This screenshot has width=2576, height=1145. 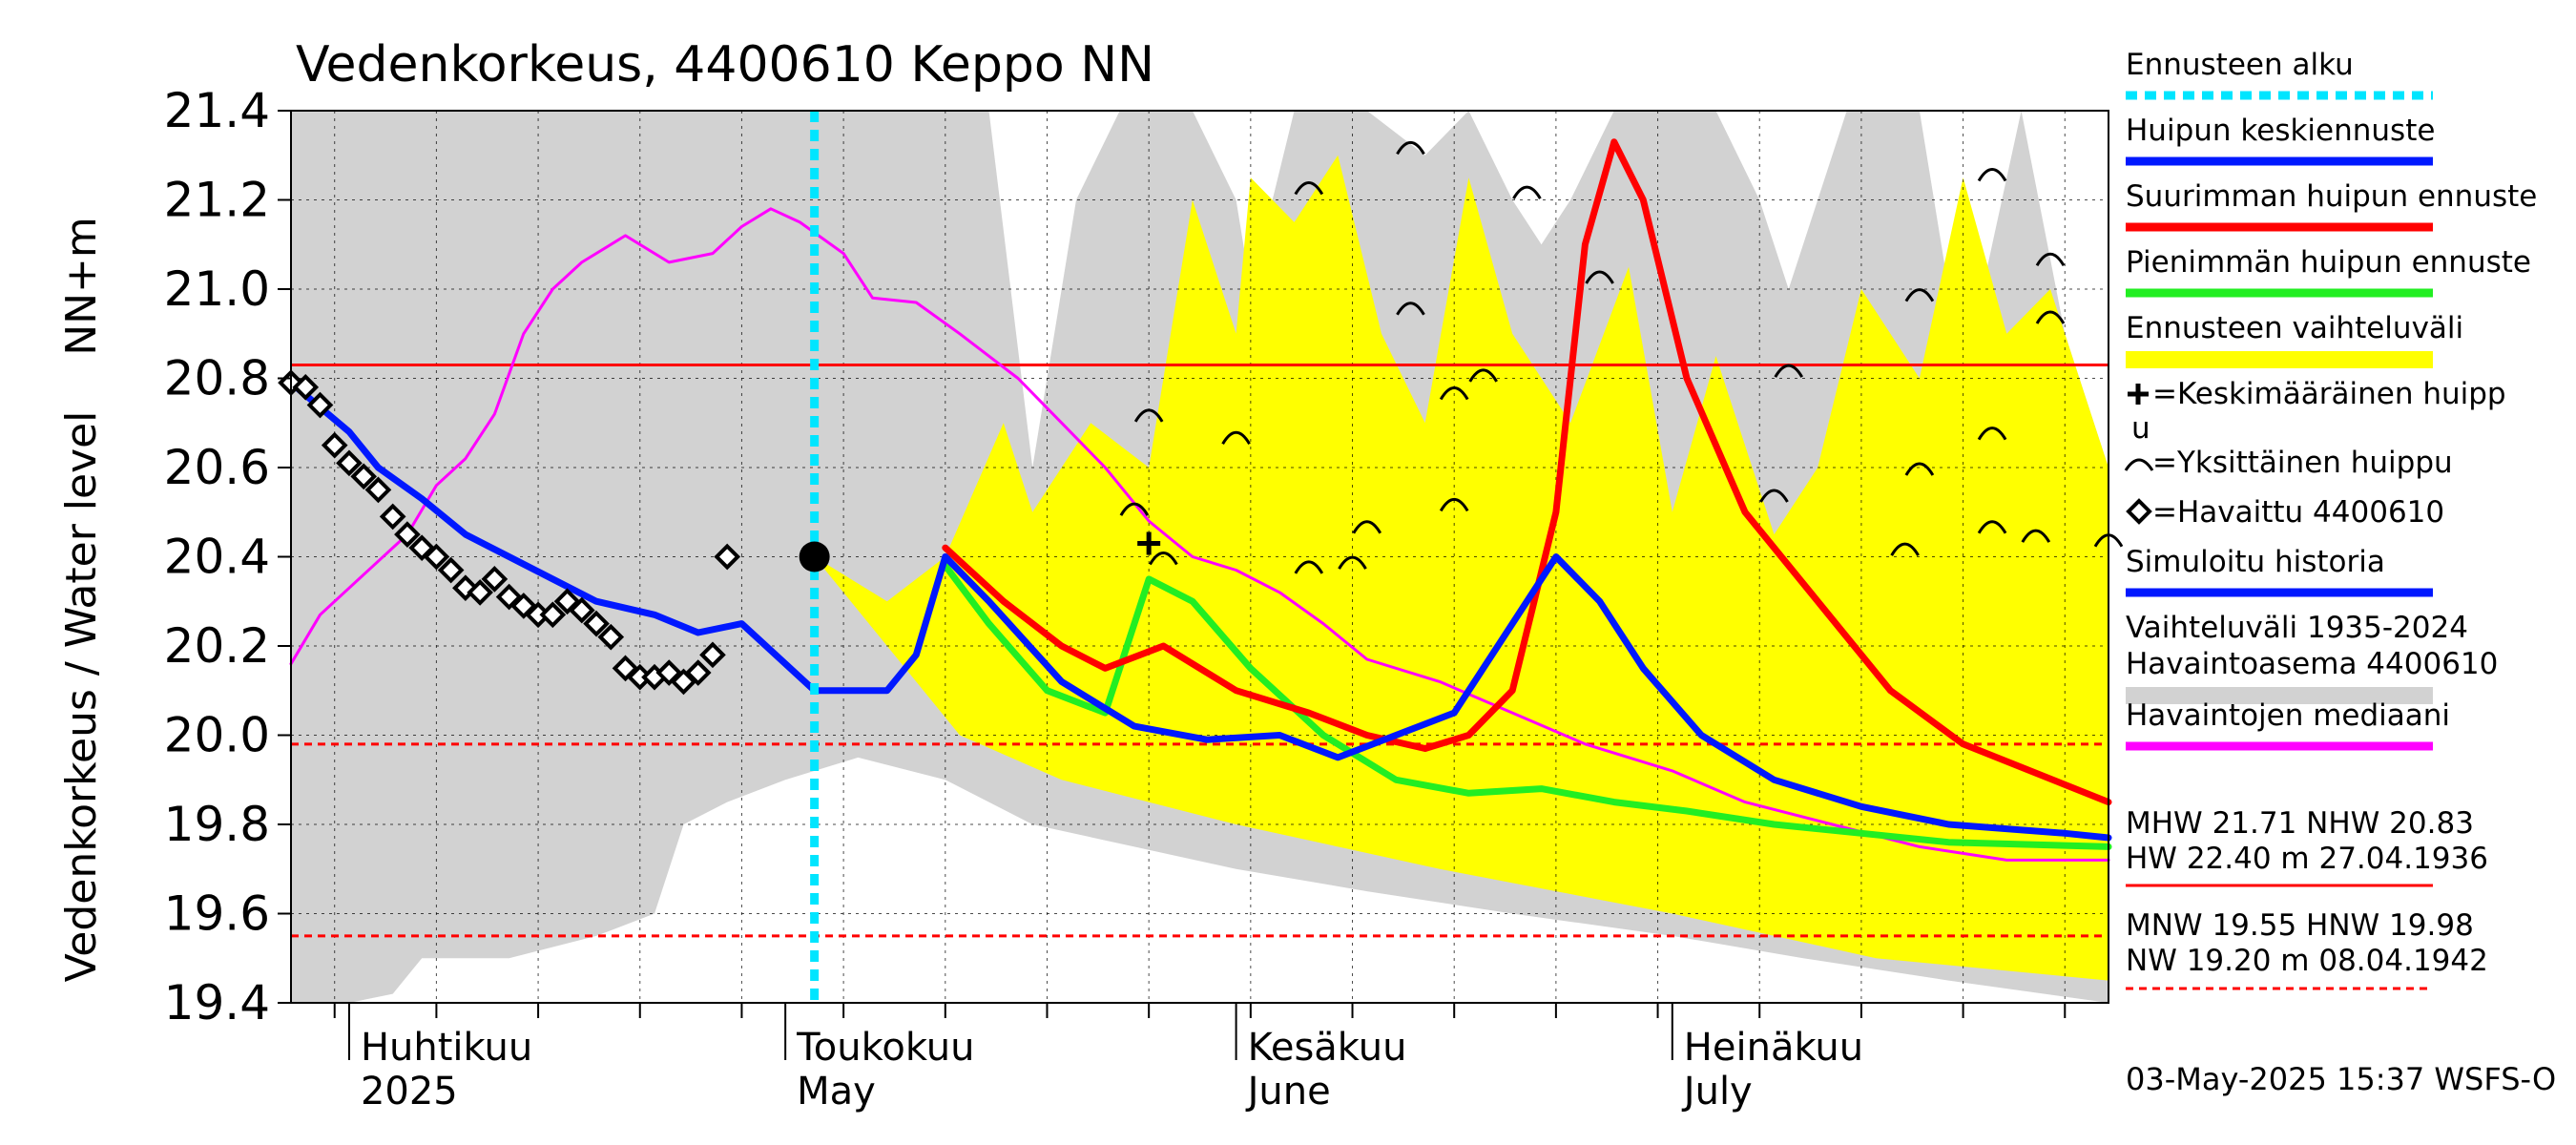 What do you see at coordinates (2328, 262) in the screenshot?
I see `legend-item-3-label: Pienimmän huipun ennuste` at bounding box center [2328, 262].